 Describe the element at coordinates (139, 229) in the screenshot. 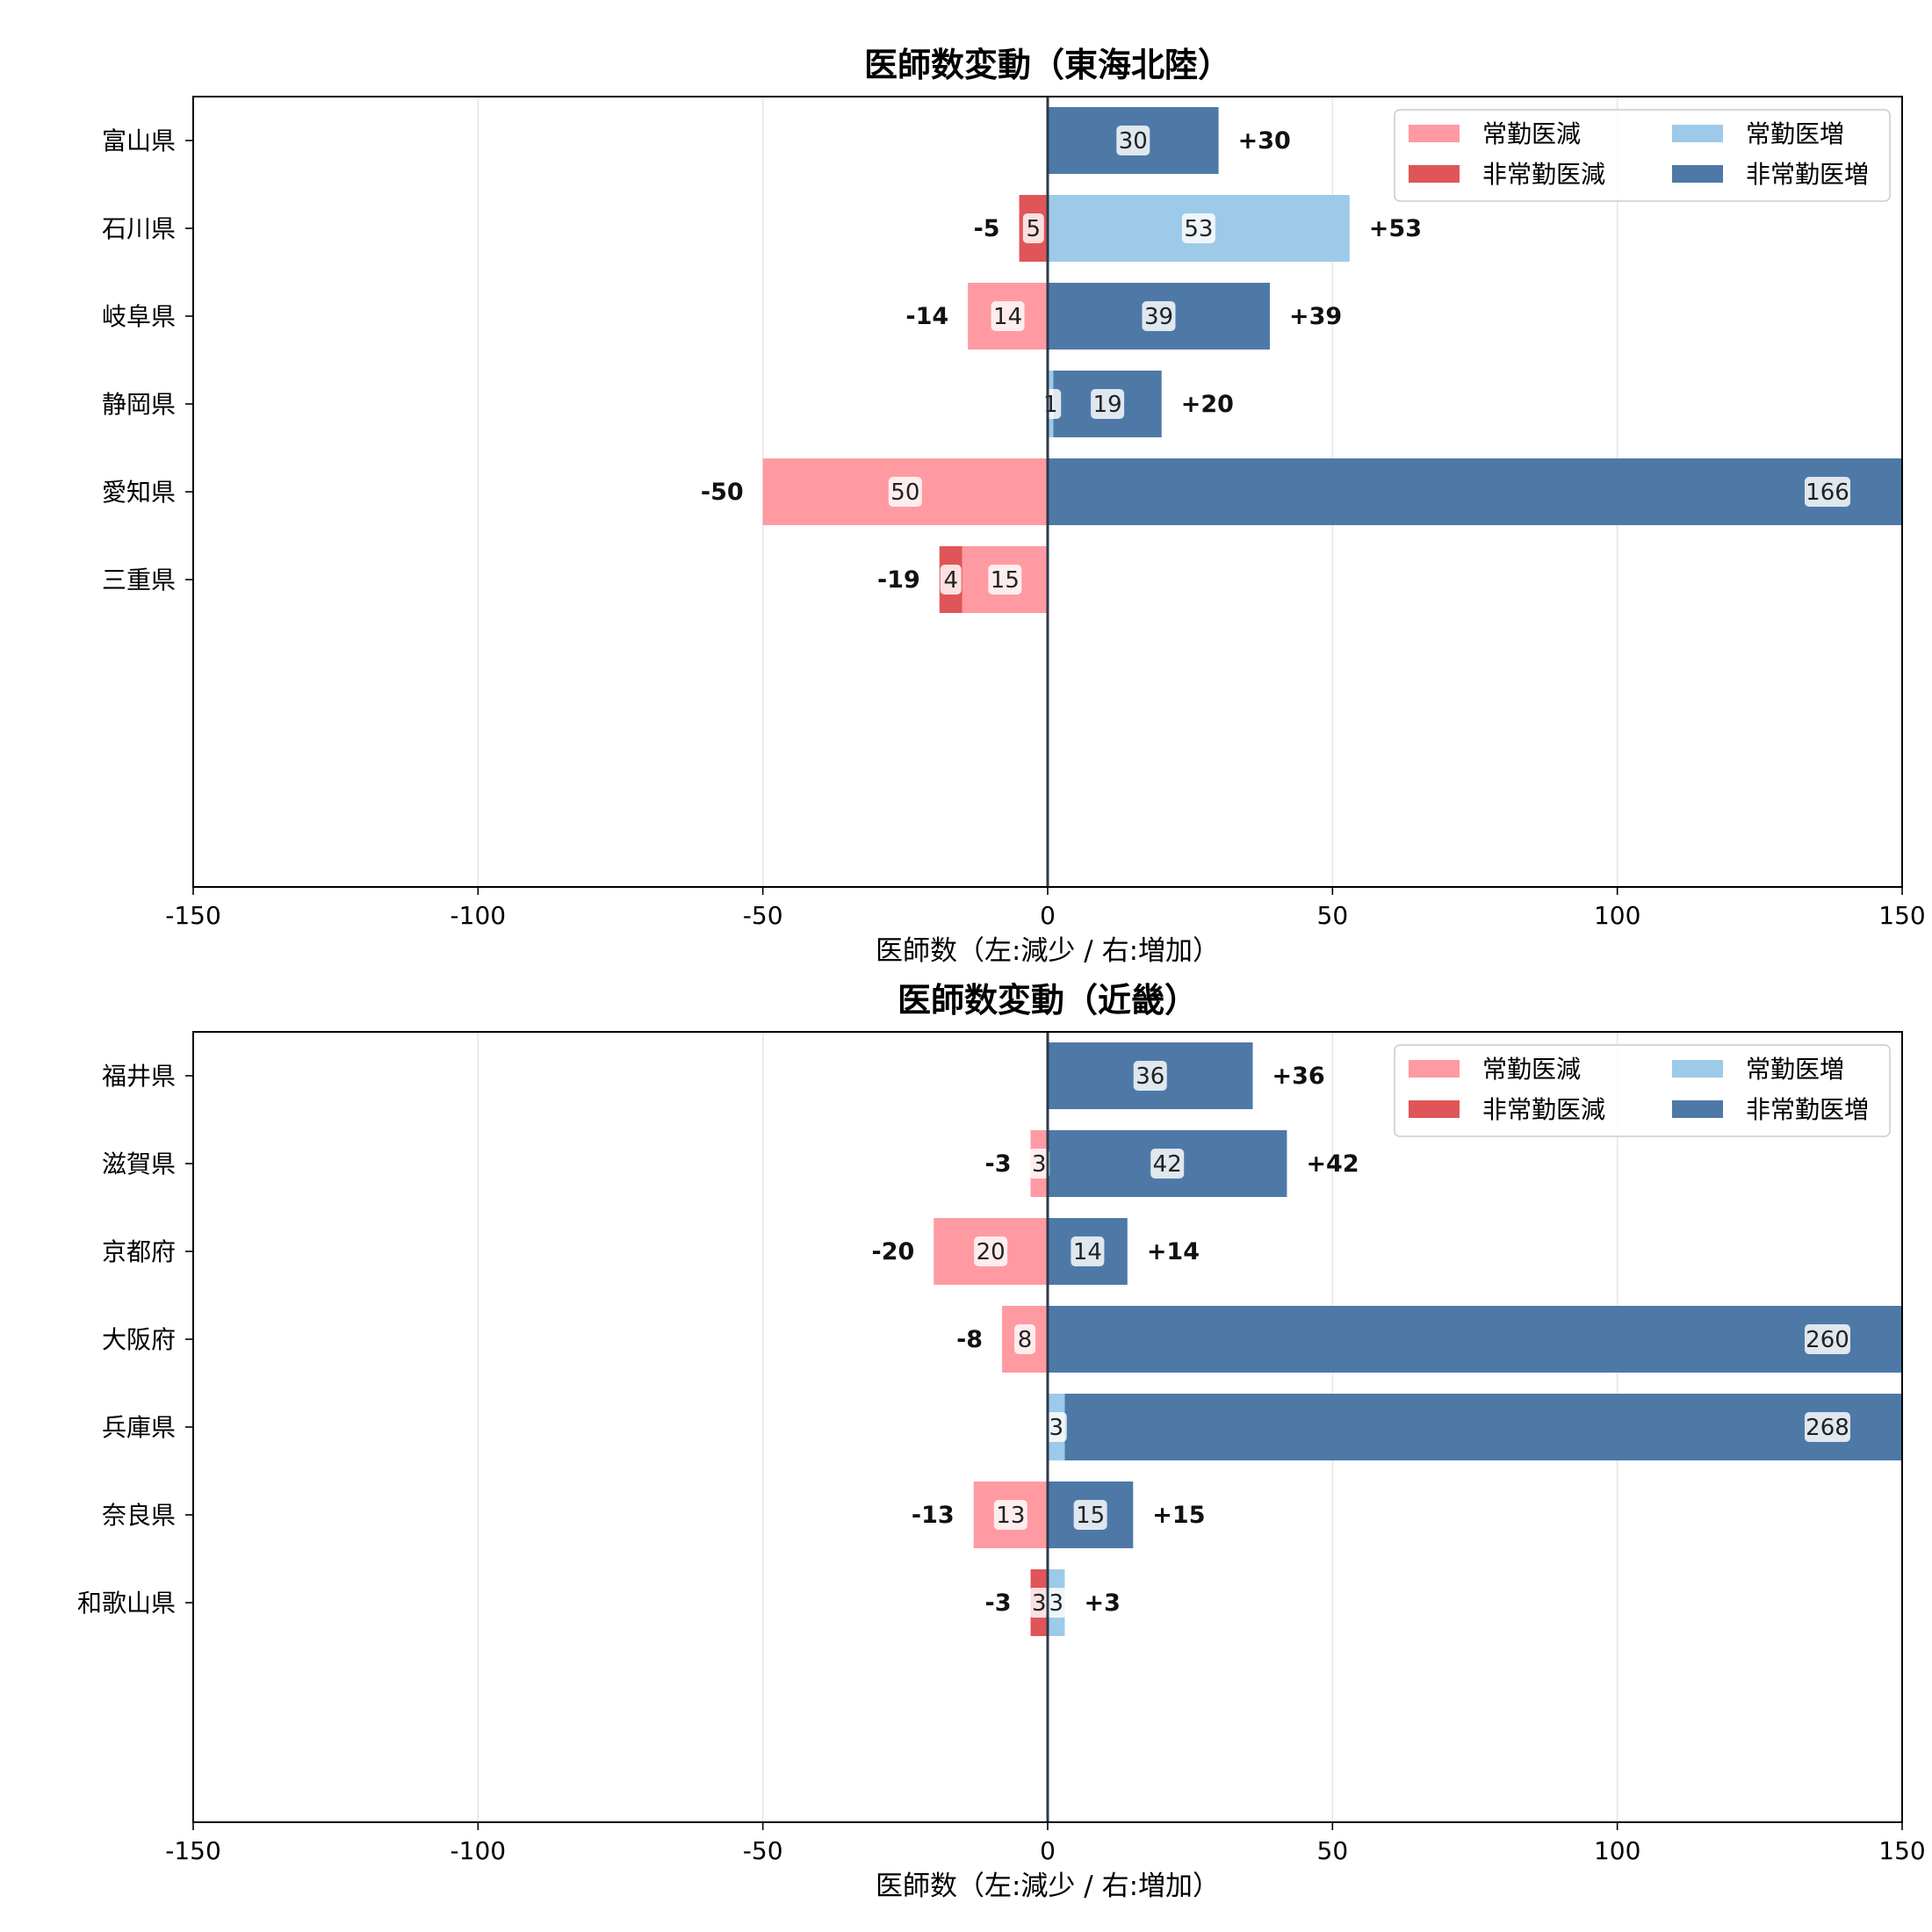

I see `y-tick-label: 石川県` at that location.